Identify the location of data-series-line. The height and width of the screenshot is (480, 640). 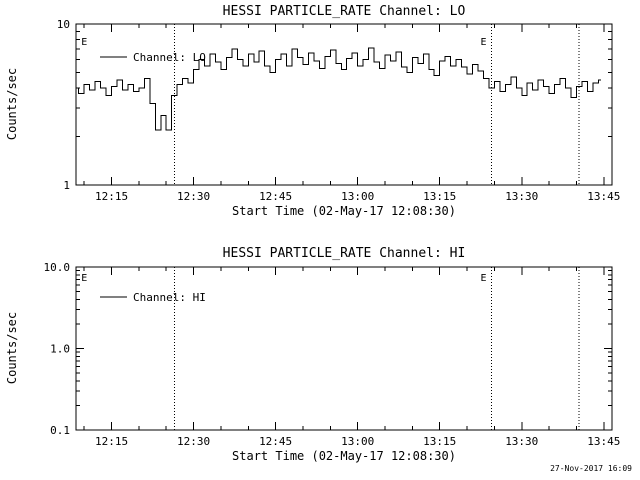
(339, 89).